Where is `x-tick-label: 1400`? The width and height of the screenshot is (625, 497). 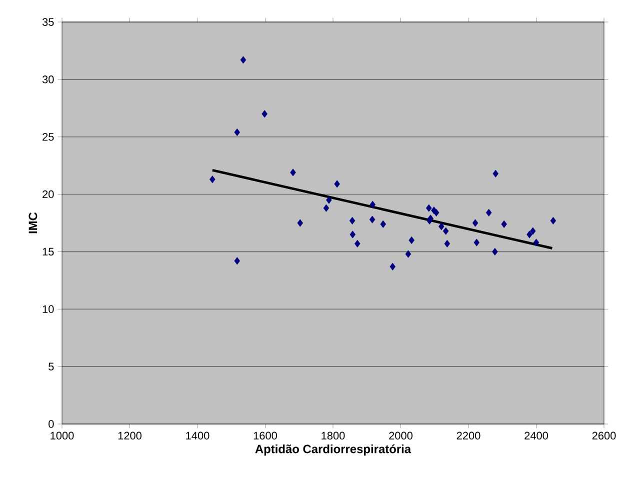 x-tick-label: 1400 is located at coordinates (198, 436).